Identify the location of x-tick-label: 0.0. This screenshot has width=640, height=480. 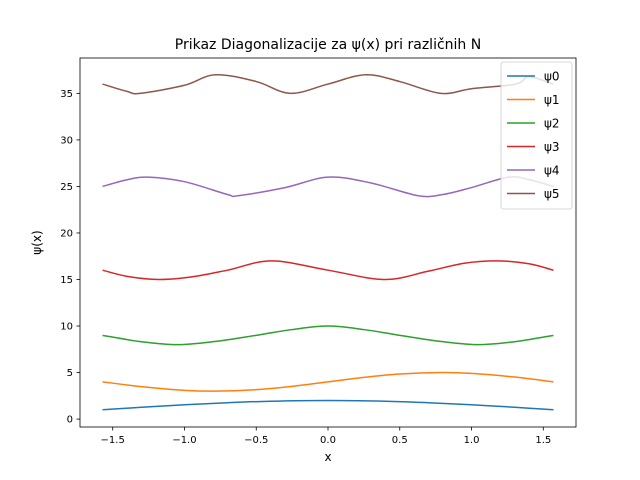
(328, 440).